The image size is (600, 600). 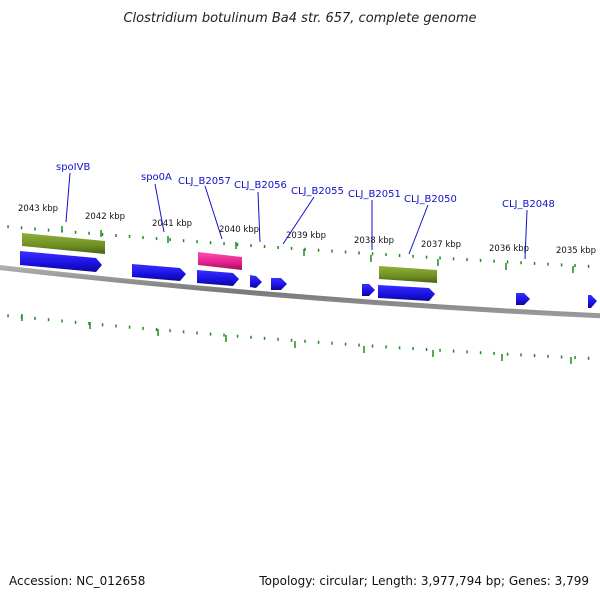 I want to click on gene-label-clj-b2057: CLJ_B2057, so click(x=204, y=181).